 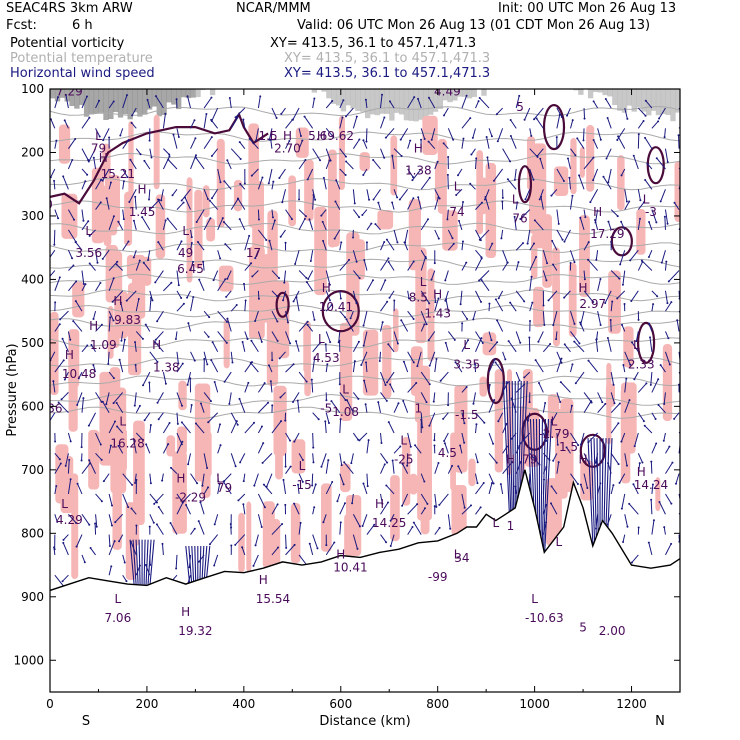 I want to click on legend-wind-xy: XY= 413.5, 36.1 to 457.1,471.3, so click(x=387, y=73).